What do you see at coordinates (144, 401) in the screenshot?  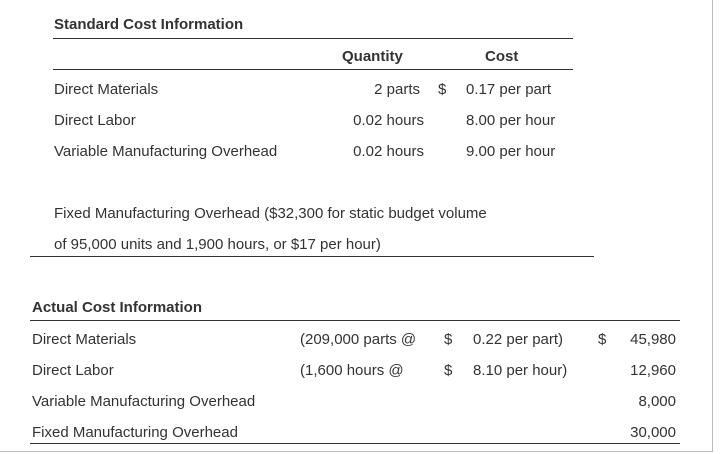 I see `actual-row-label: Variable Manufacturing Overhead` at bounding box center [144, 401].